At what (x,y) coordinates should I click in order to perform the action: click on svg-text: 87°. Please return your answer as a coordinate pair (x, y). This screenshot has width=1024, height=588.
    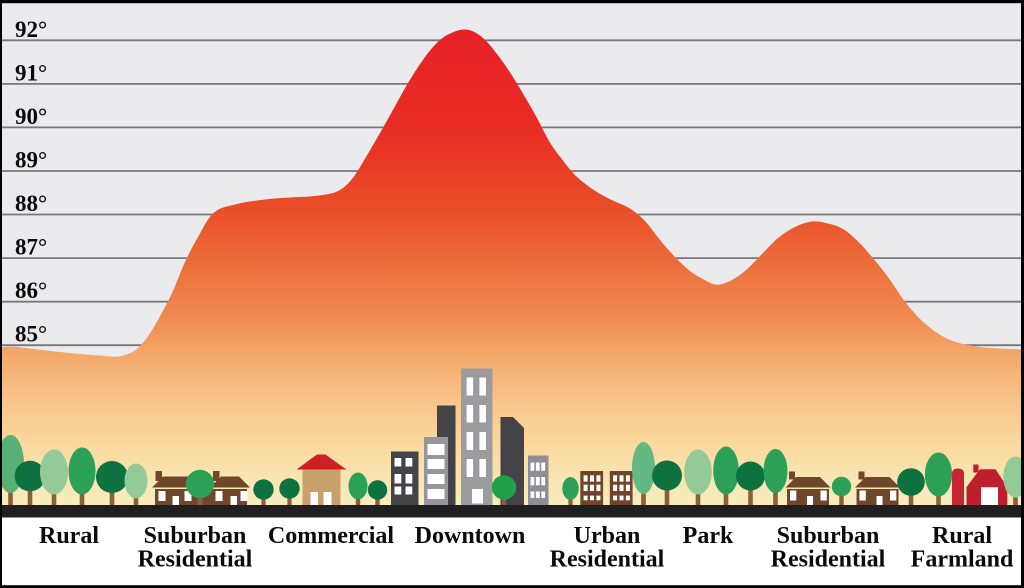
    Looking at the image, I should click on (31, 247).